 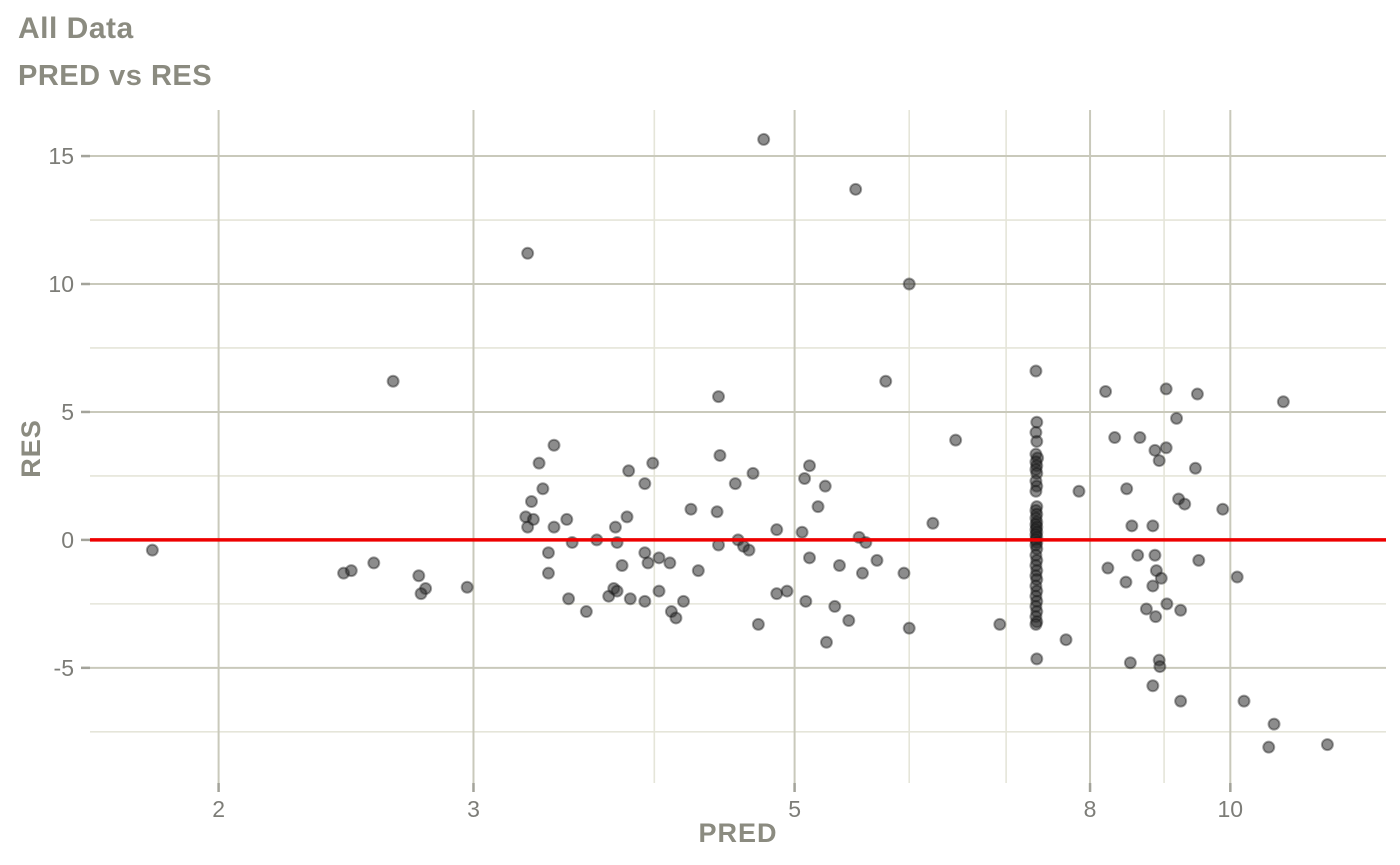 What do you see at coordinates (1090, 809) in the screenshot?
I see `x-tick-label: 8` at bounding box center [1090, 809].